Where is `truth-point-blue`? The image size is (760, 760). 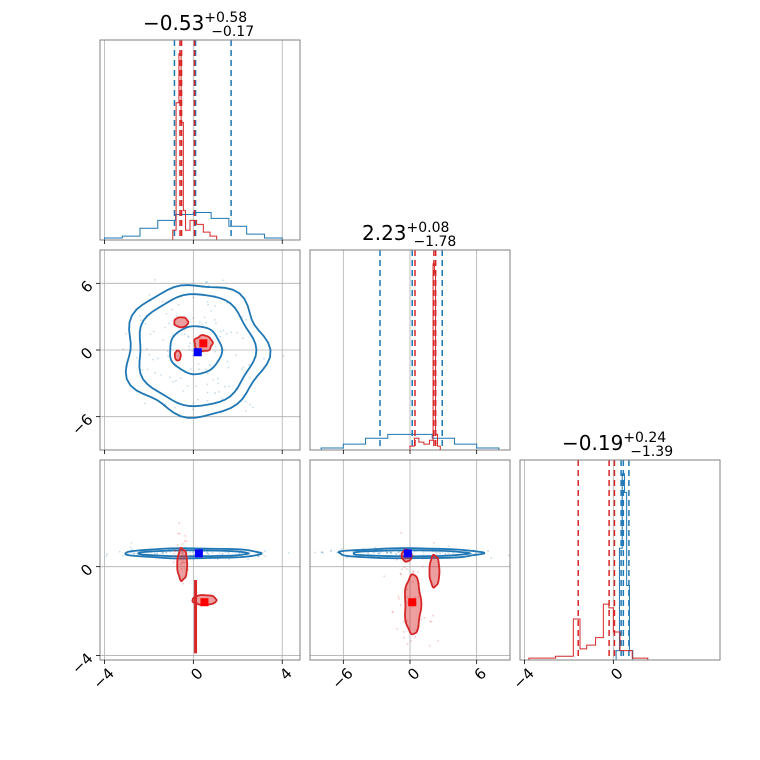 truth-point-blue is located at coordinates (198, 553).